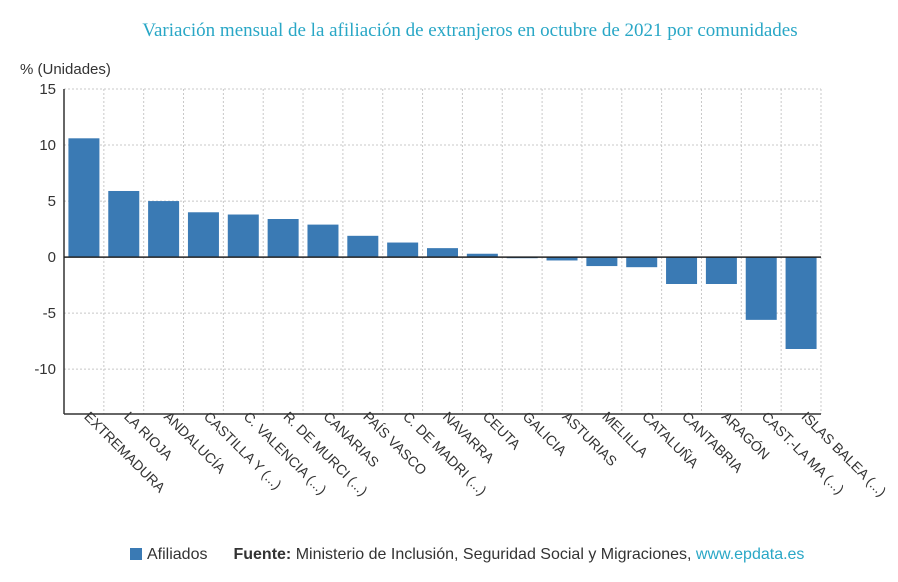  What do you see at coordinates (45, 369) in the screenshot?
I see `y-tick-label: -10` at bounding box center [45, 369].